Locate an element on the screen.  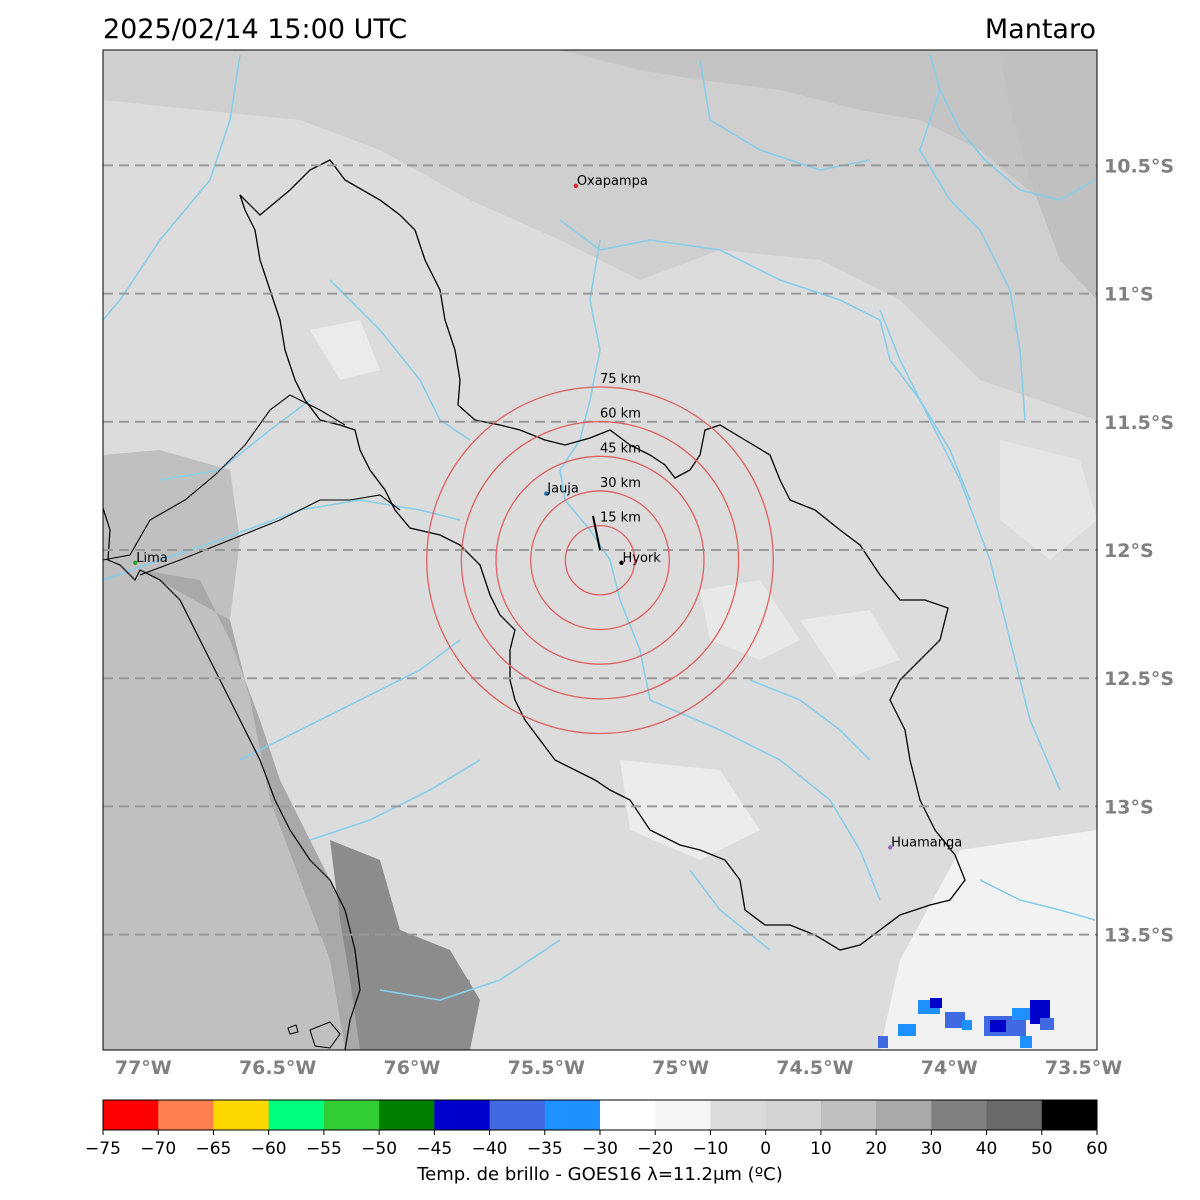
coastal-darkest is located at coordinates (405, 945).